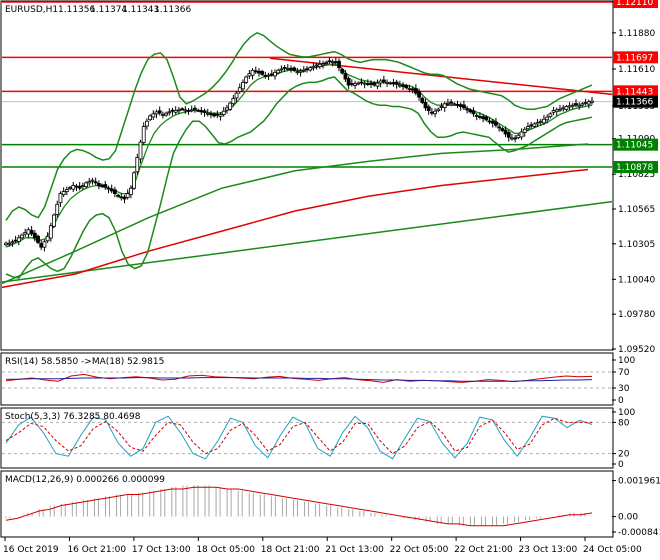  I want to click on indicator-level-label: 80, so click(624, 423).